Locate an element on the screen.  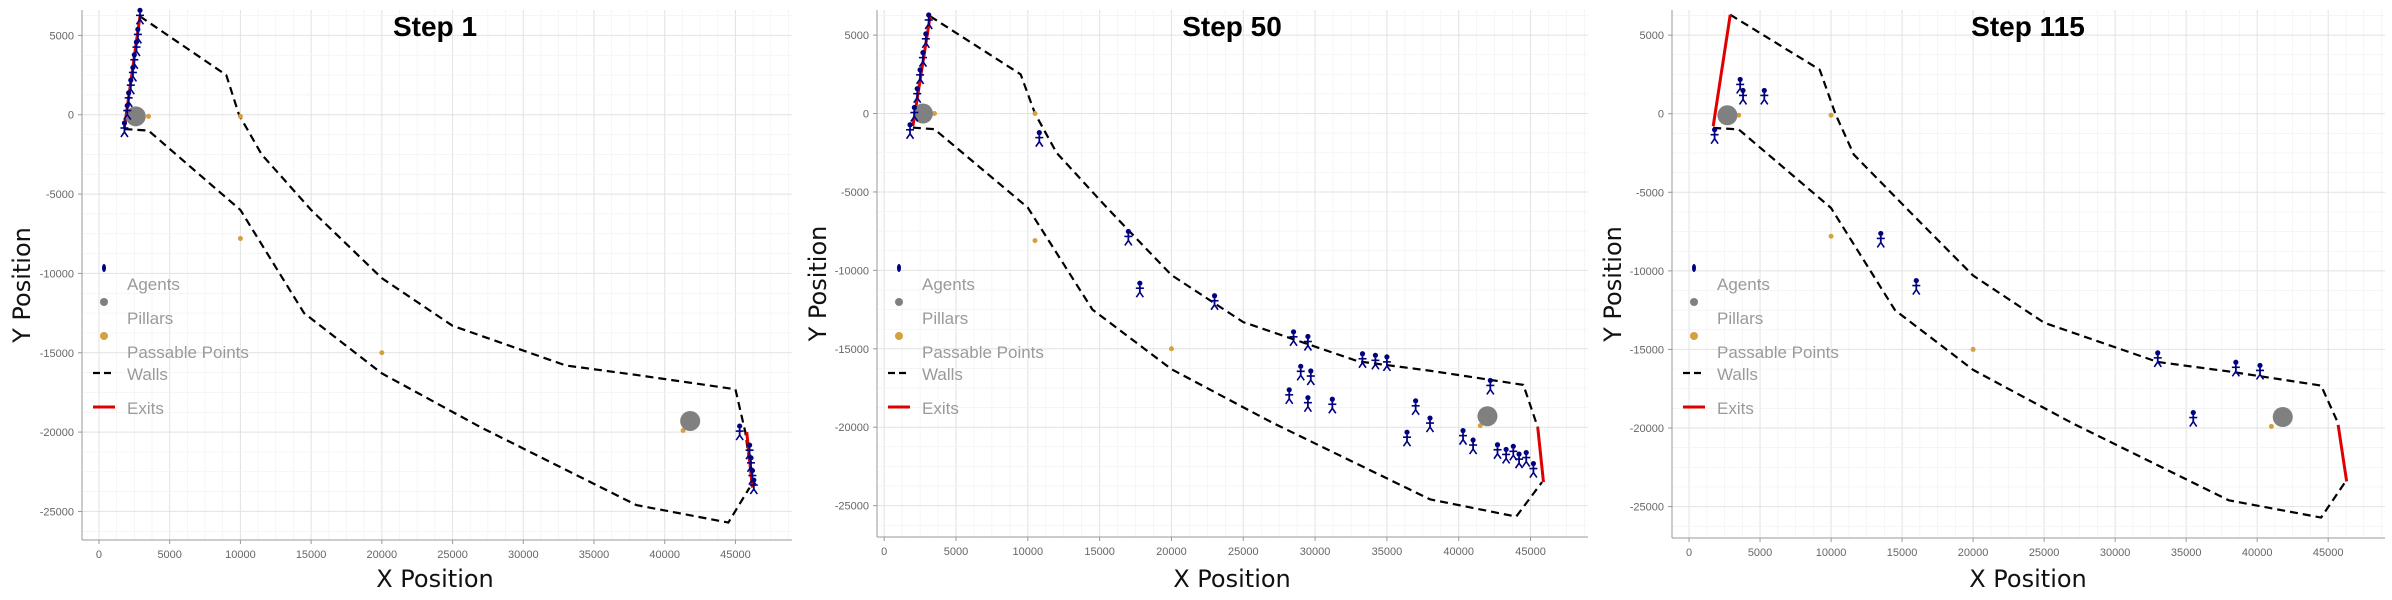
legend-label: Walls is located at coordinates (147, 374).